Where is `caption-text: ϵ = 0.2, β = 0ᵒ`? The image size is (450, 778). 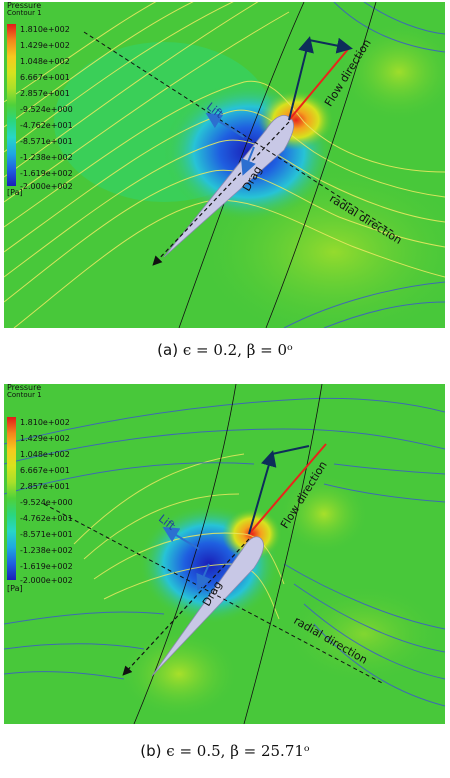
caption-text: ϵ = 0.2, β = 0ᵒ is located at coordinates (237, 350).